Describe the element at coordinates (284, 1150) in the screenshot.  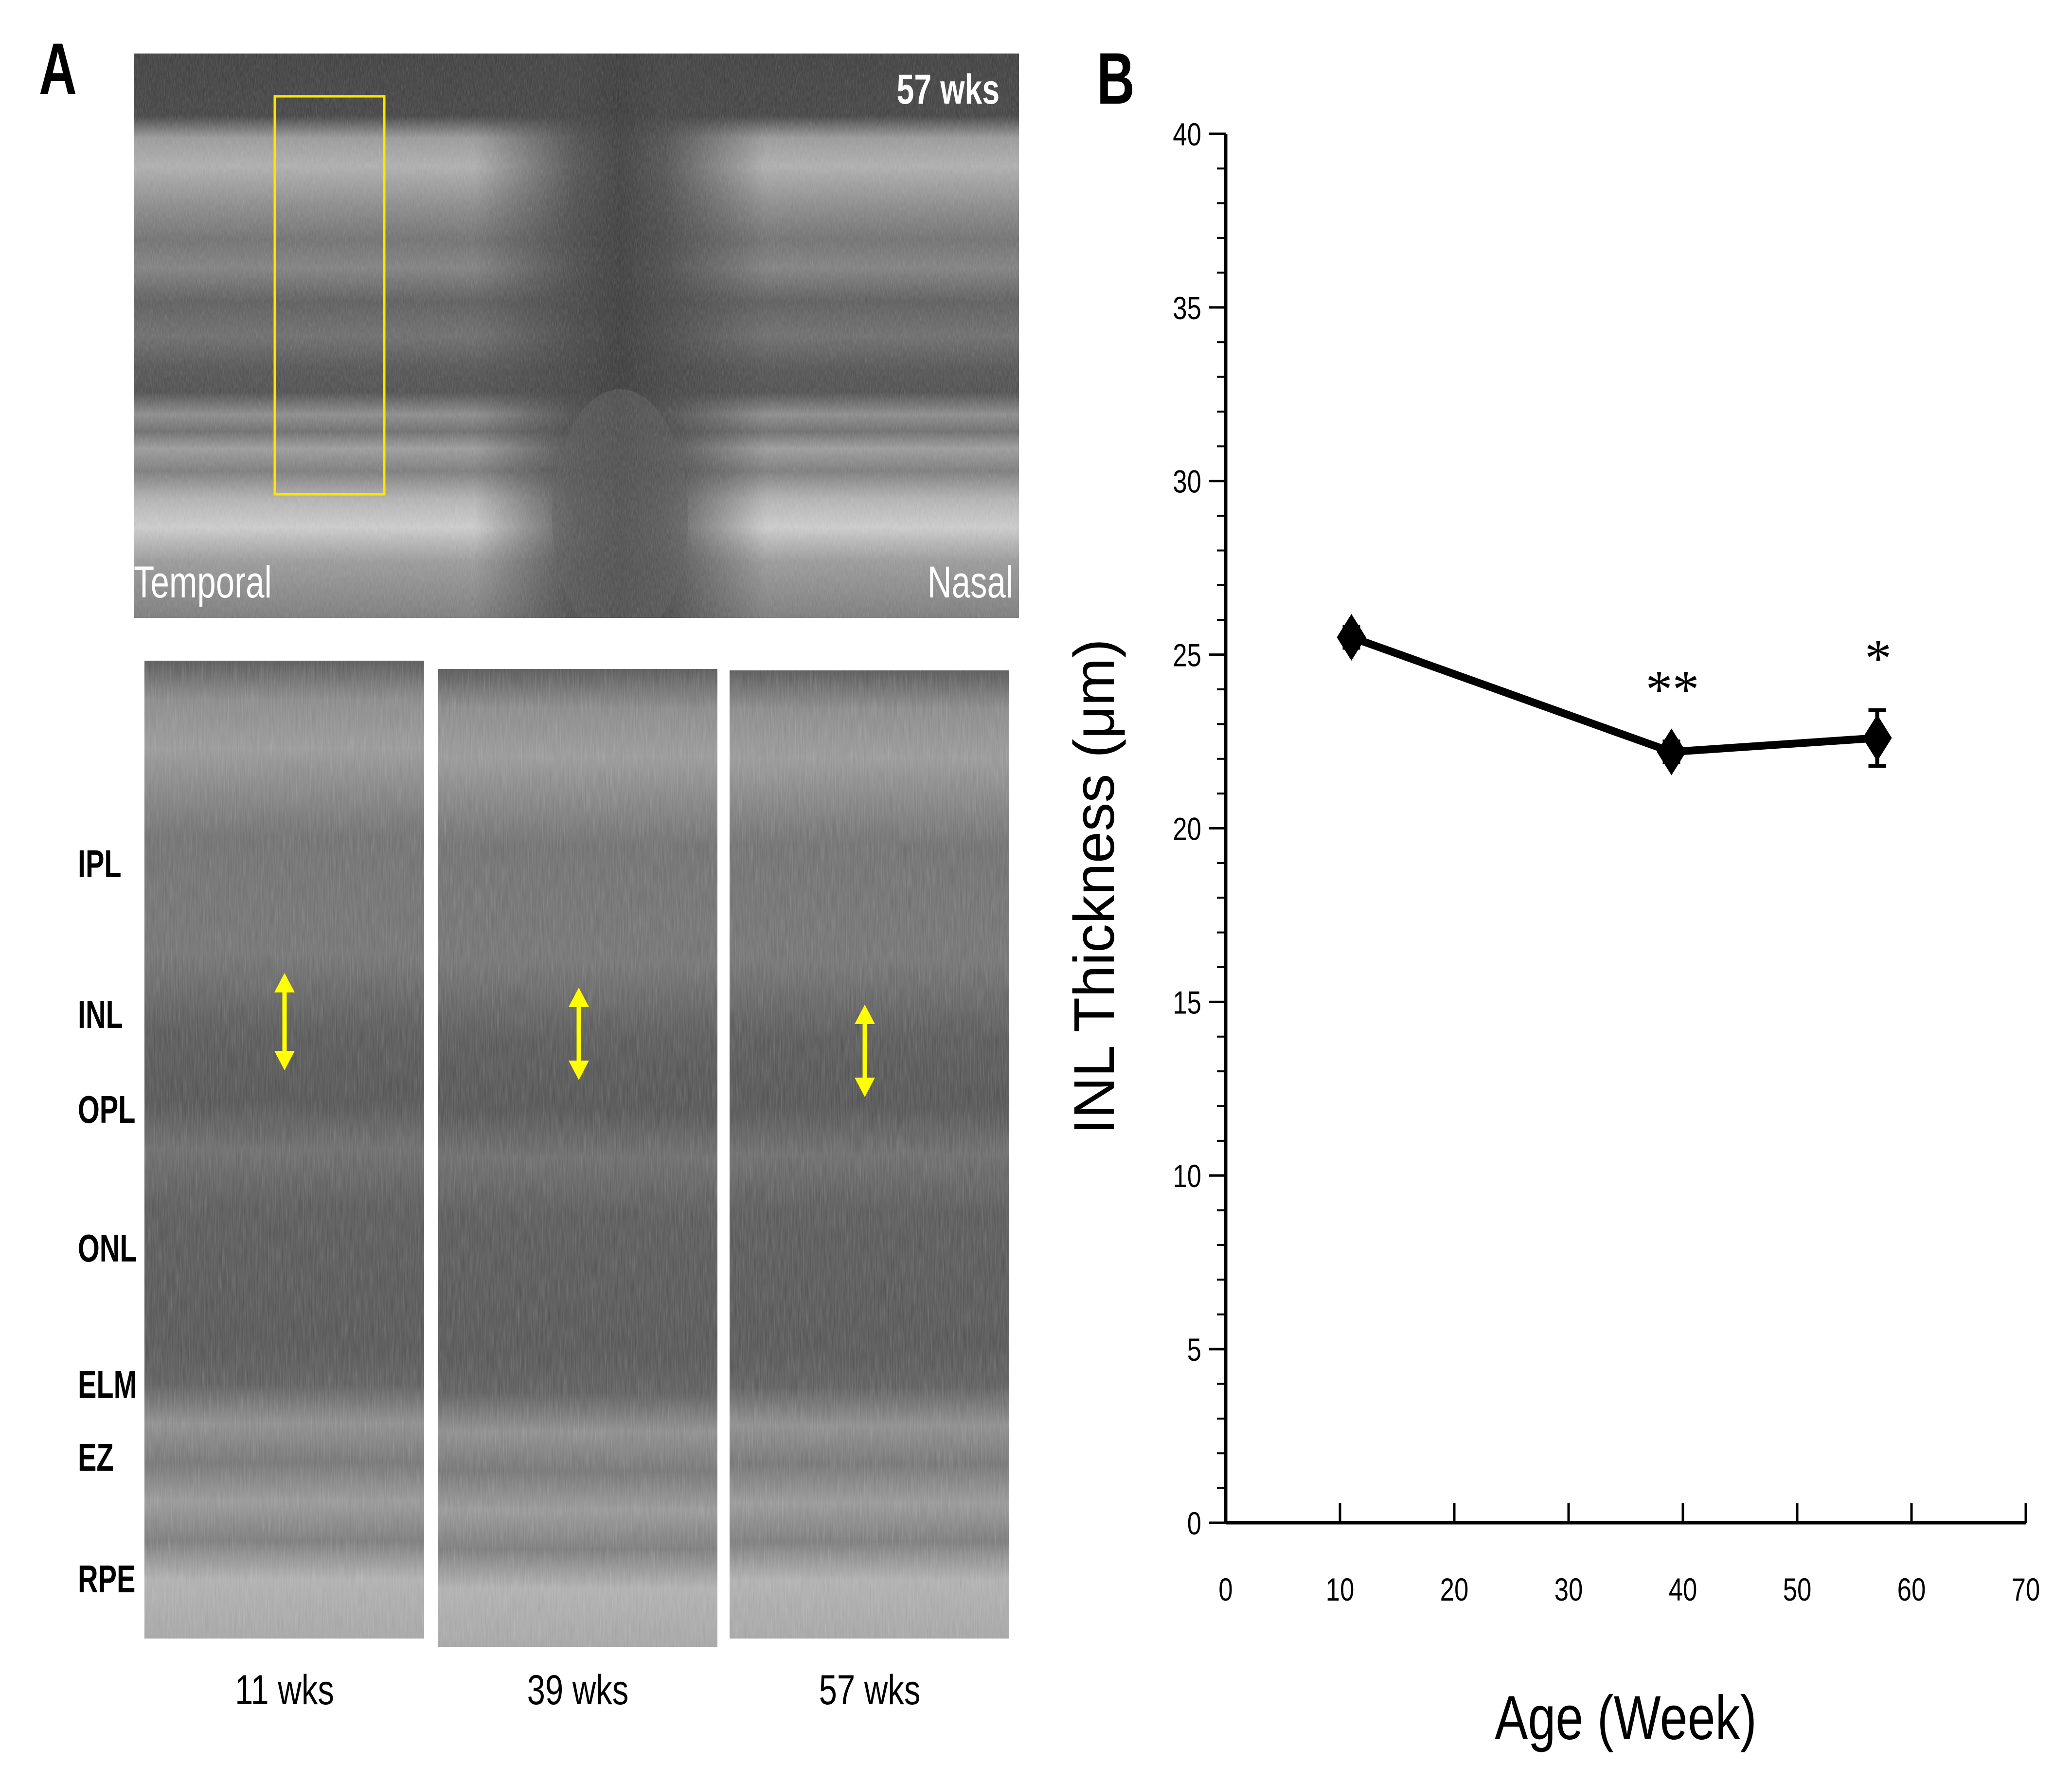
I see `crop-scan-11wks` at that location.